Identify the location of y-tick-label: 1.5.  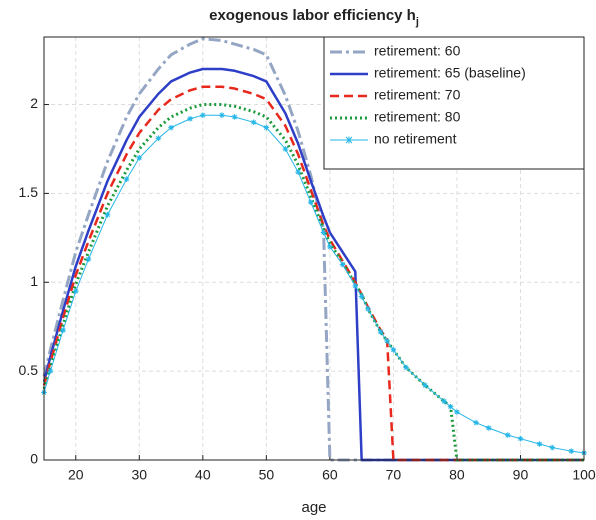
(29, 192).